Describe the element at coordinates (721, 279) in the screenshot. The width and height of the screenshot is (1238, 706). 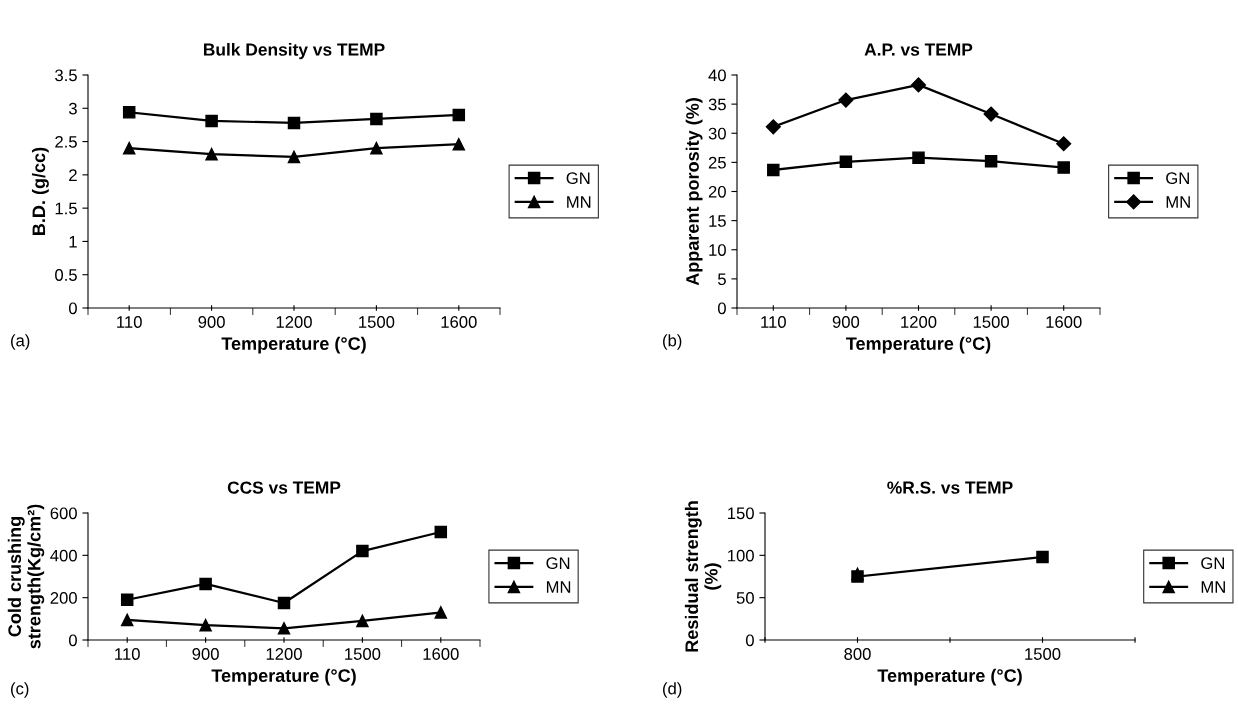
I see `y-tick-label: 5` at that location.